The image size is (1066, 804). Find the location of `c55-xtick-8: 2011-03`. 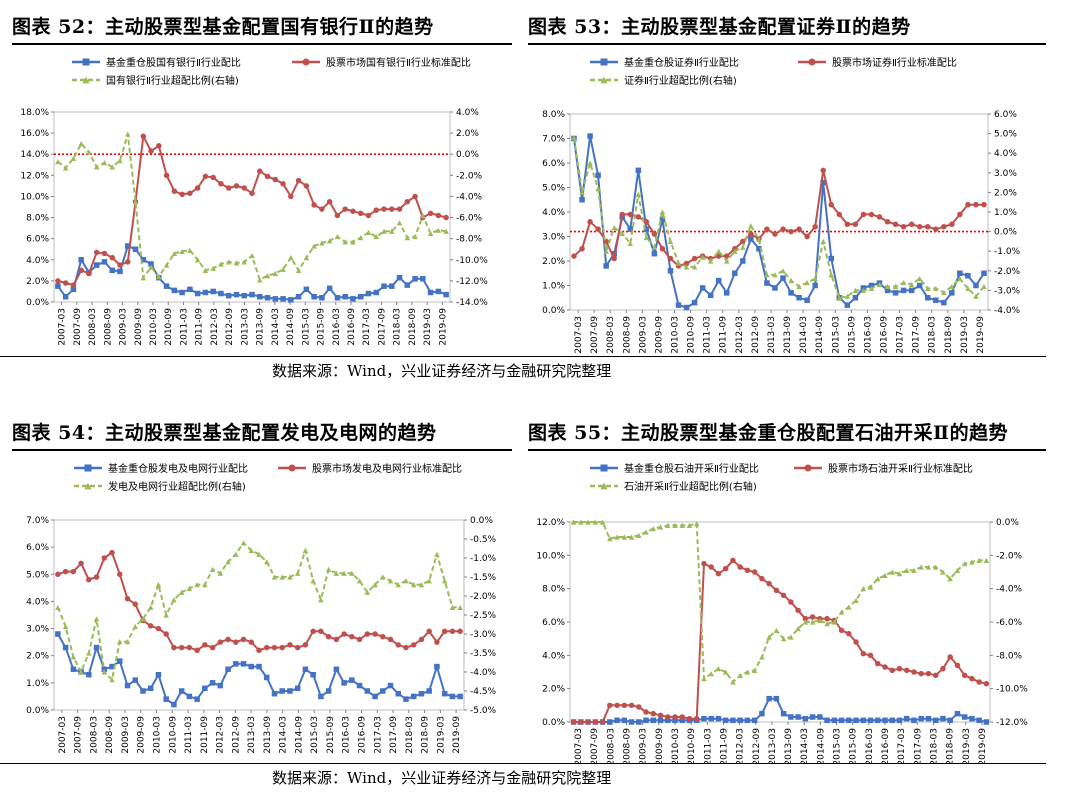

c55-xtick-8: 2011-03 is located at coordinates (708, 745).